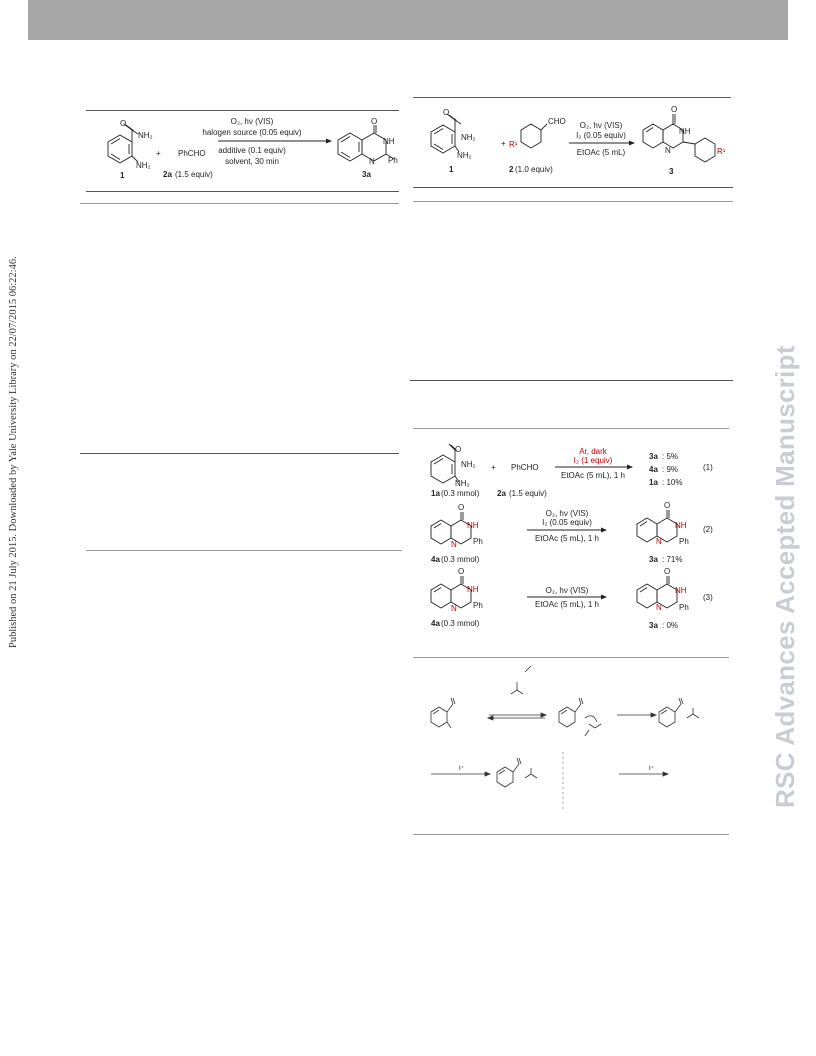 The width and height of the screenshot is (816, 1056). I want to click on yield-value: : 0%, so click(670, 625).